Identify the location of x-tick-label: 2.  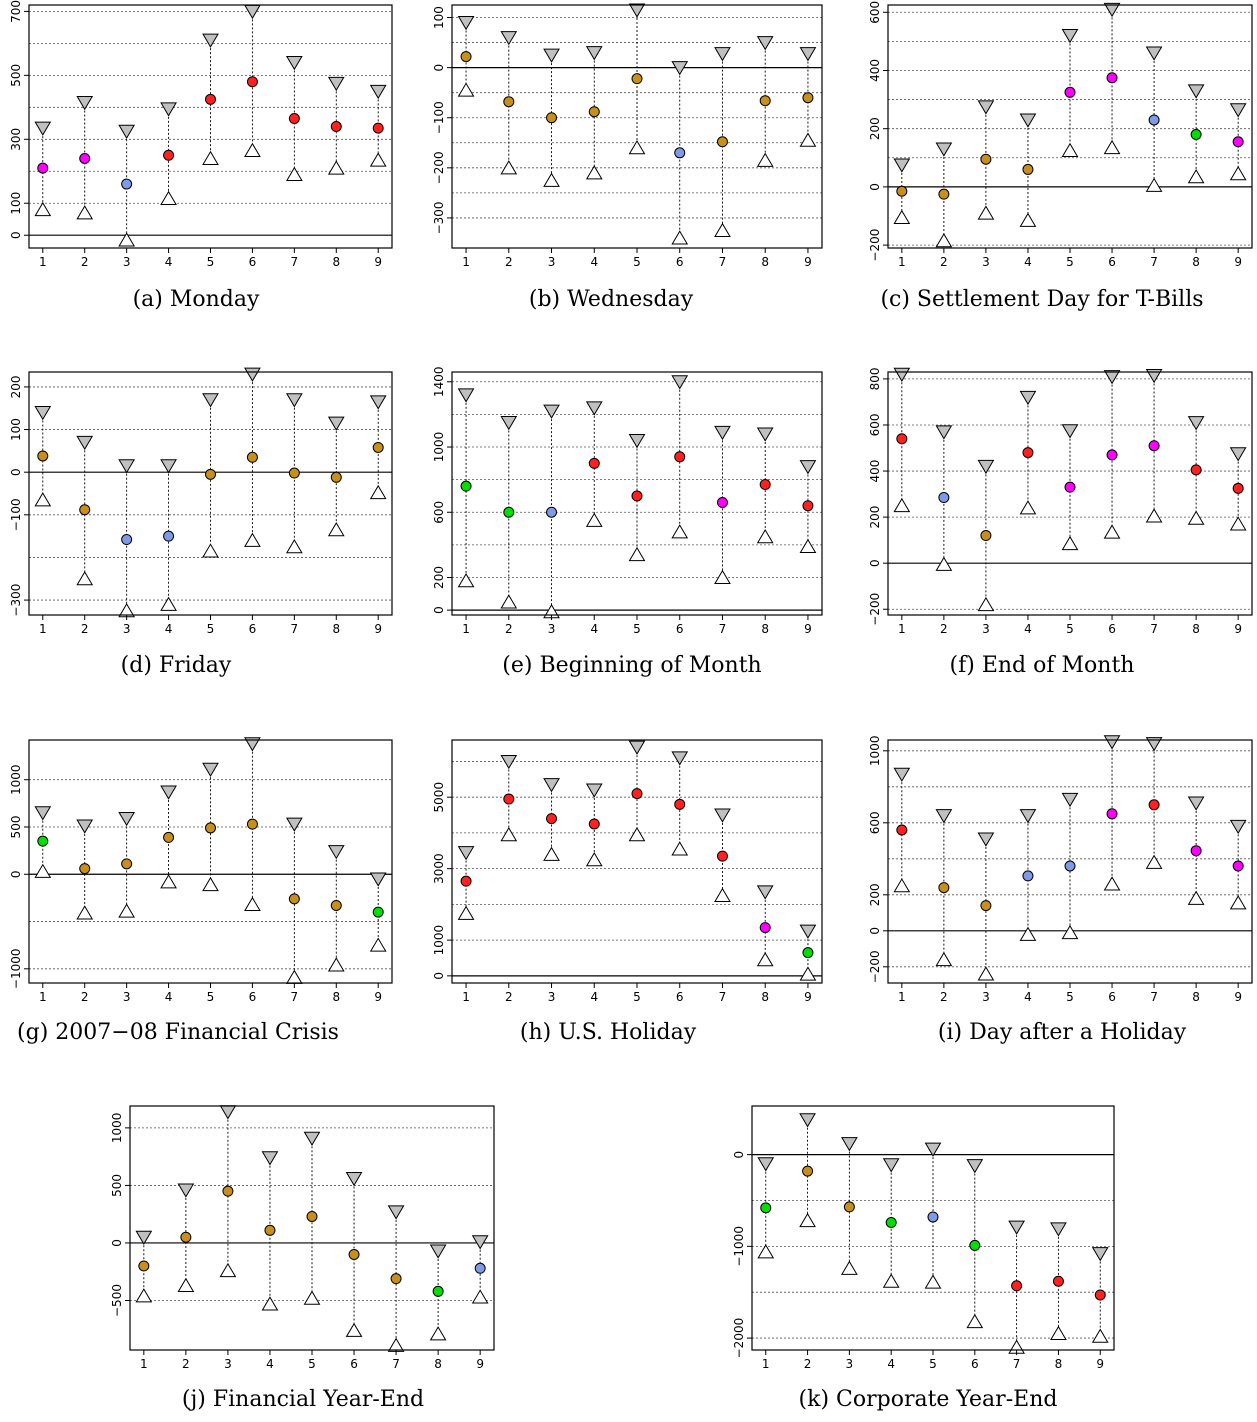
(944, 262).